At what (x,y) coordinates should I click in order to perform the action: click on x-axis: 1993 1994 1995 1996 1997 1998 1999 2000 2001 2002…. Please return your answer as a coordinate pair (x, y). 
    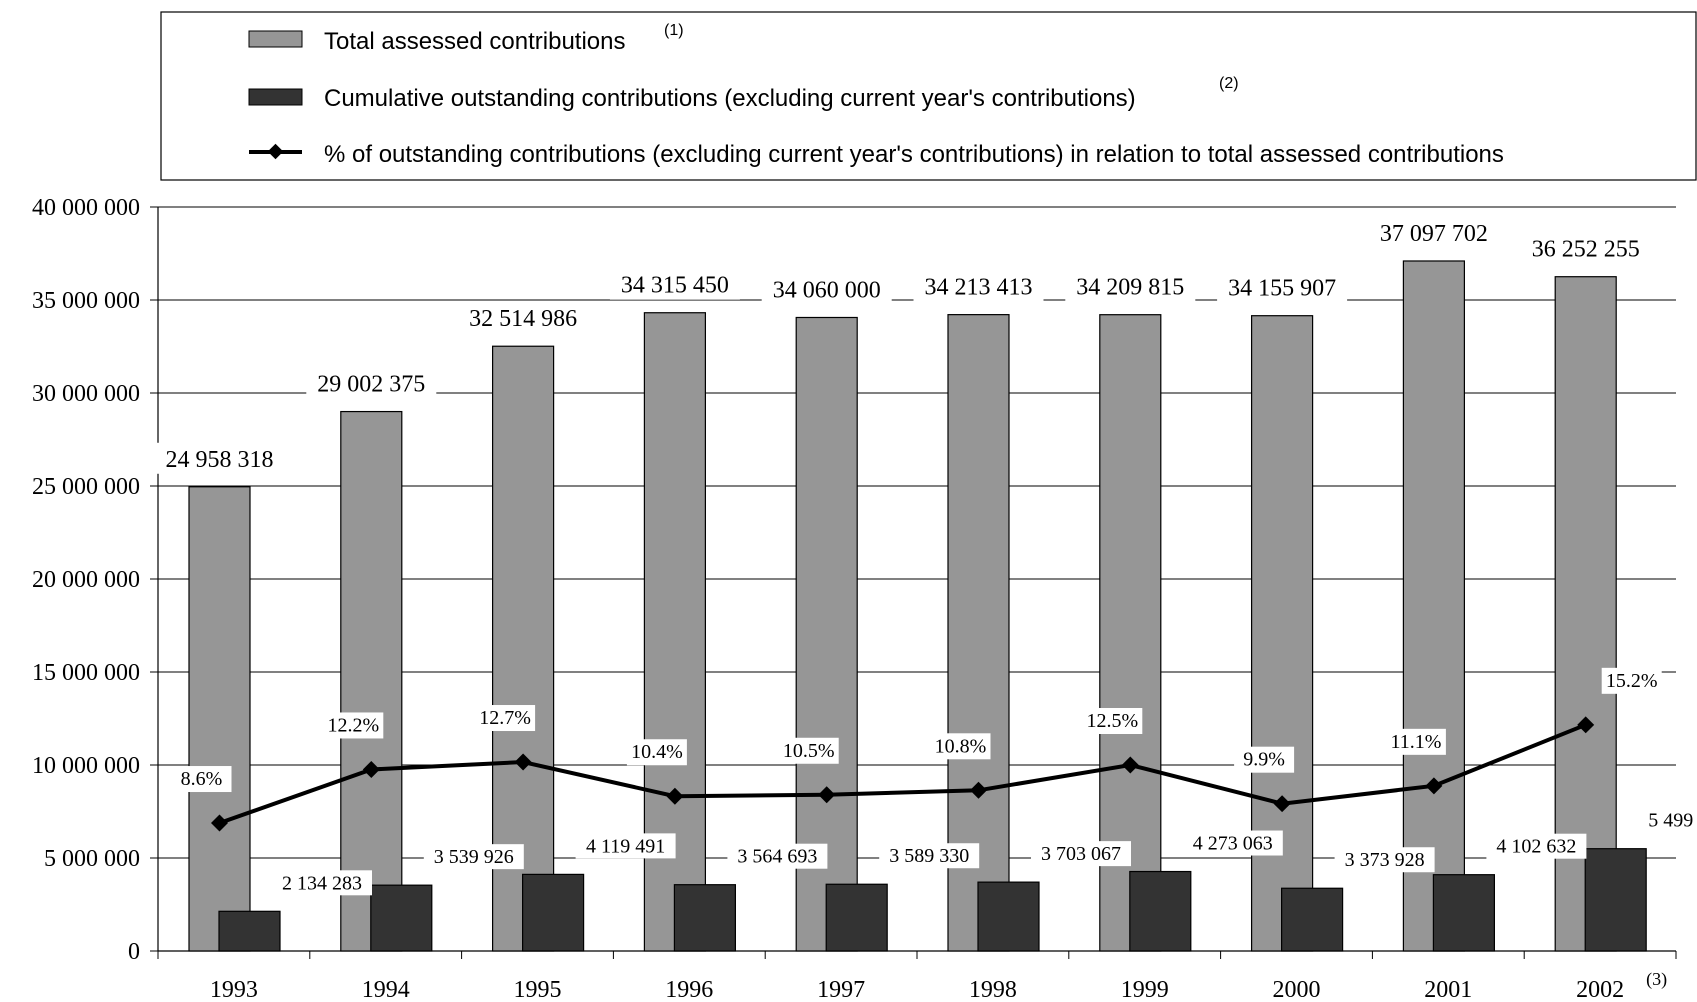
    Looking at the image, I should click on (917, 976).